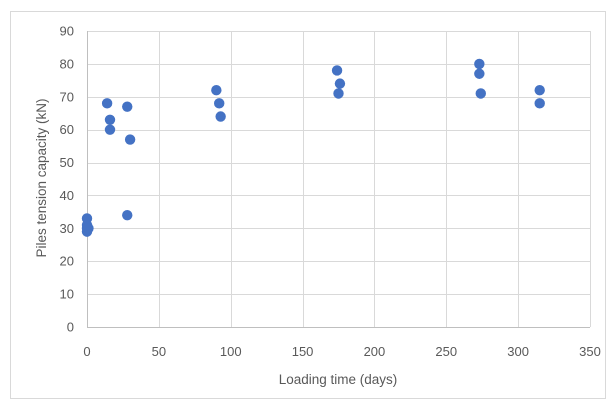  What do you see at coordinates (67, 195) in the screenshot?
I see `y-tick-label: 40` at bounding box center [67, 195].